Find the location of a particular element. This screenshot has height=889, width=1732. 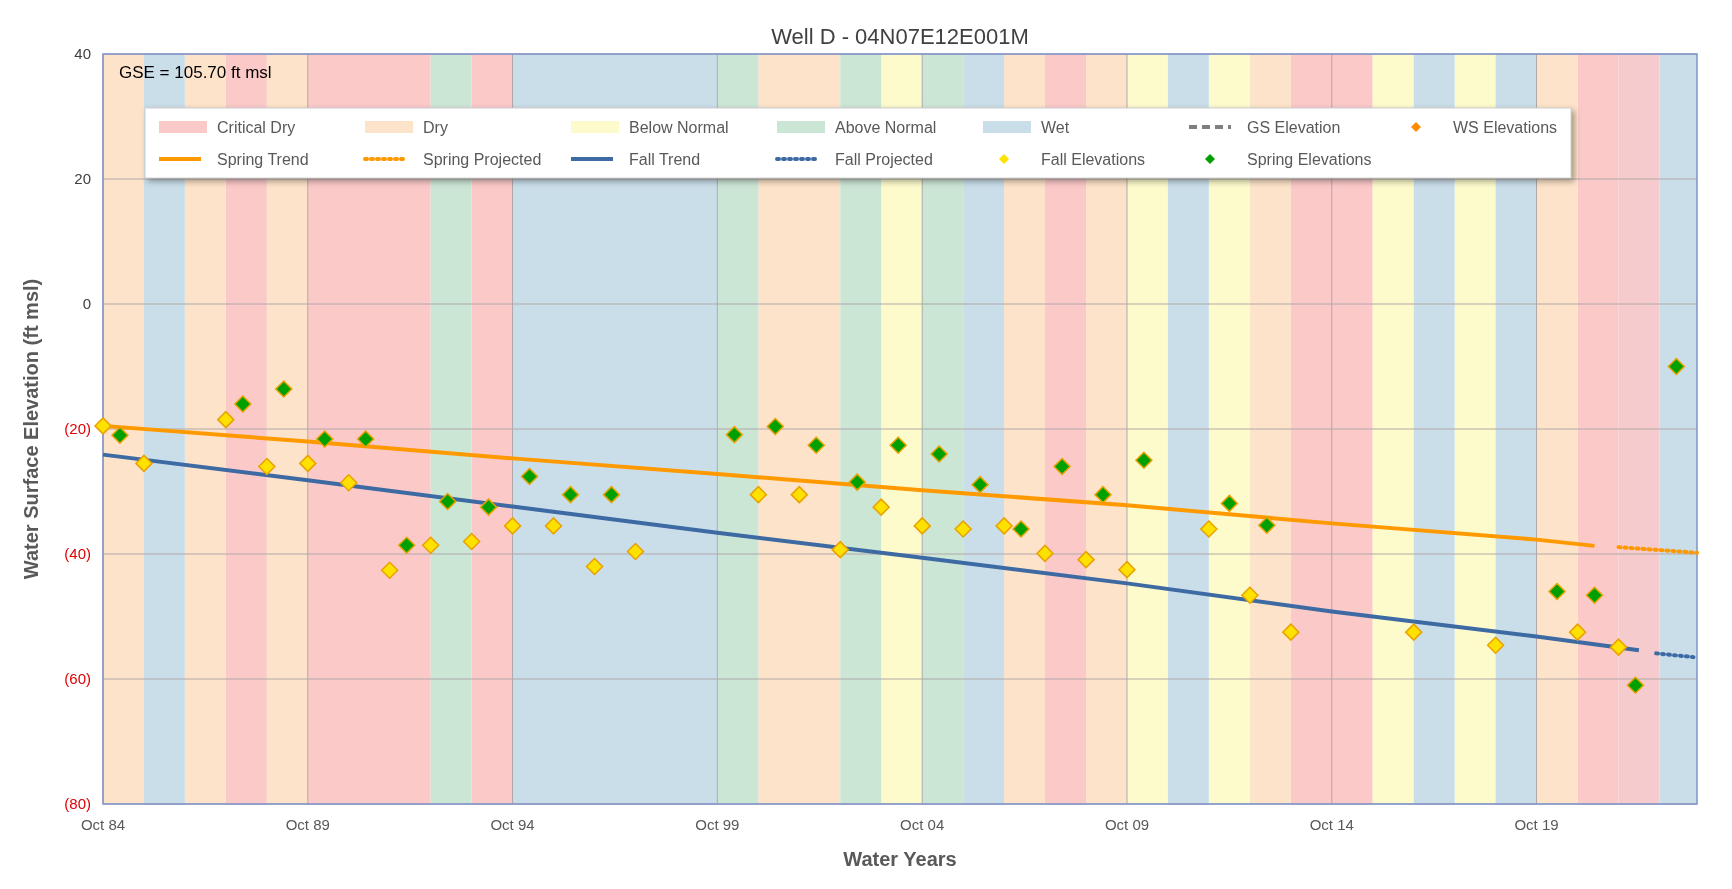

legend-label: Spring Trend is located at coordinates (263, 159).